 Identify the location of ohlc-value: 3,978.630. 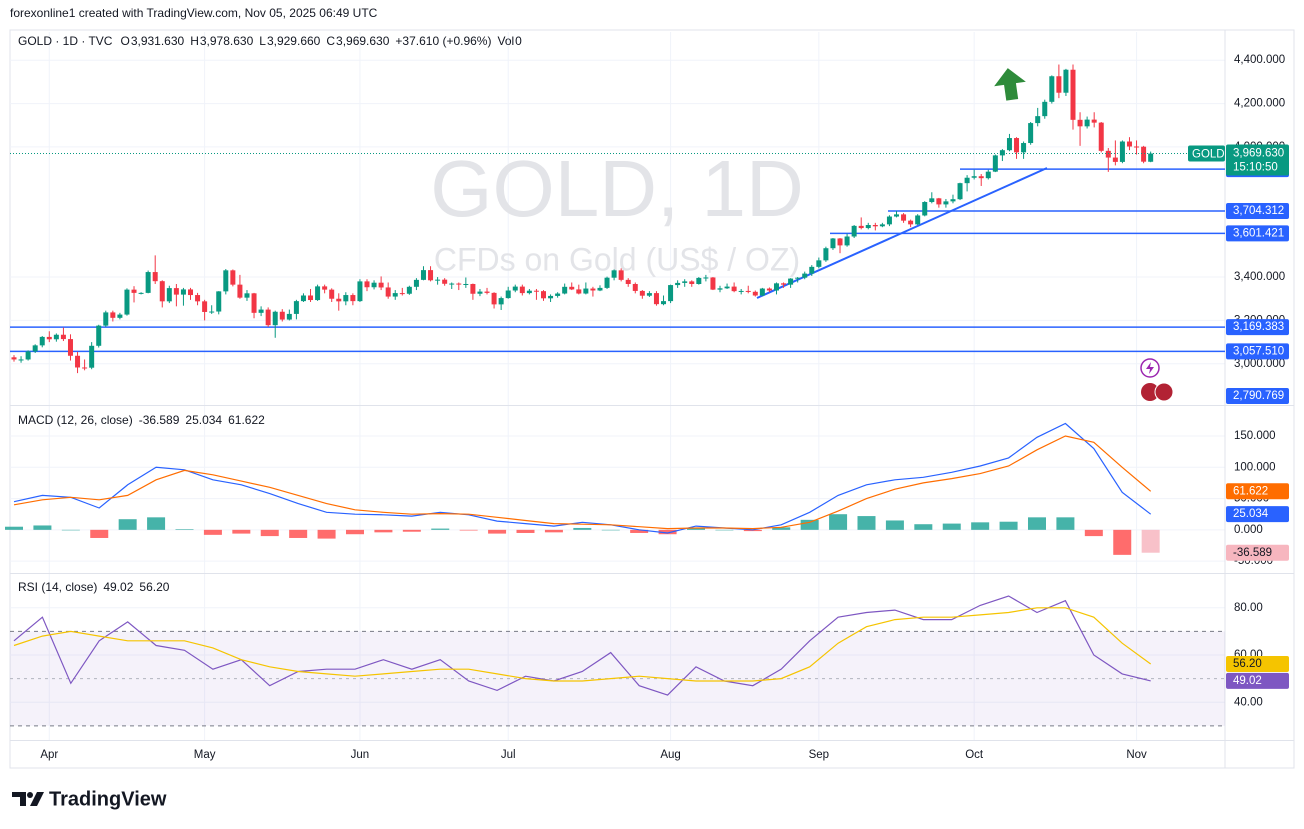
(227, 41).